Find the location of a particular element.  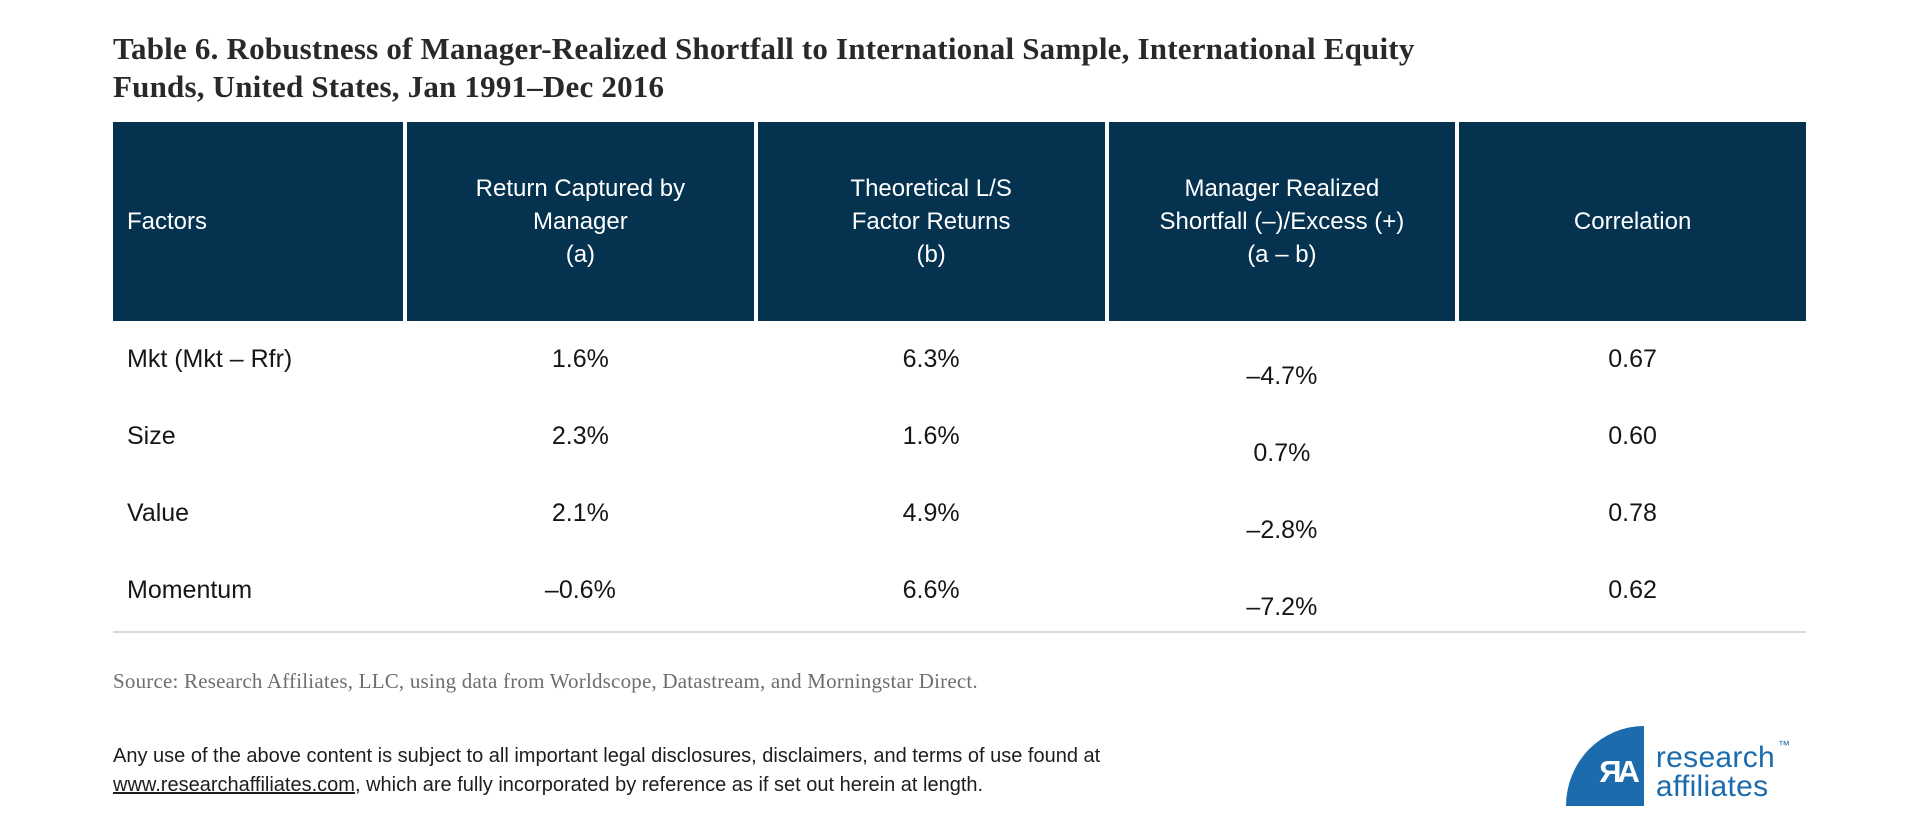

header-line: Correlation is located at coordinates (1632, 221).